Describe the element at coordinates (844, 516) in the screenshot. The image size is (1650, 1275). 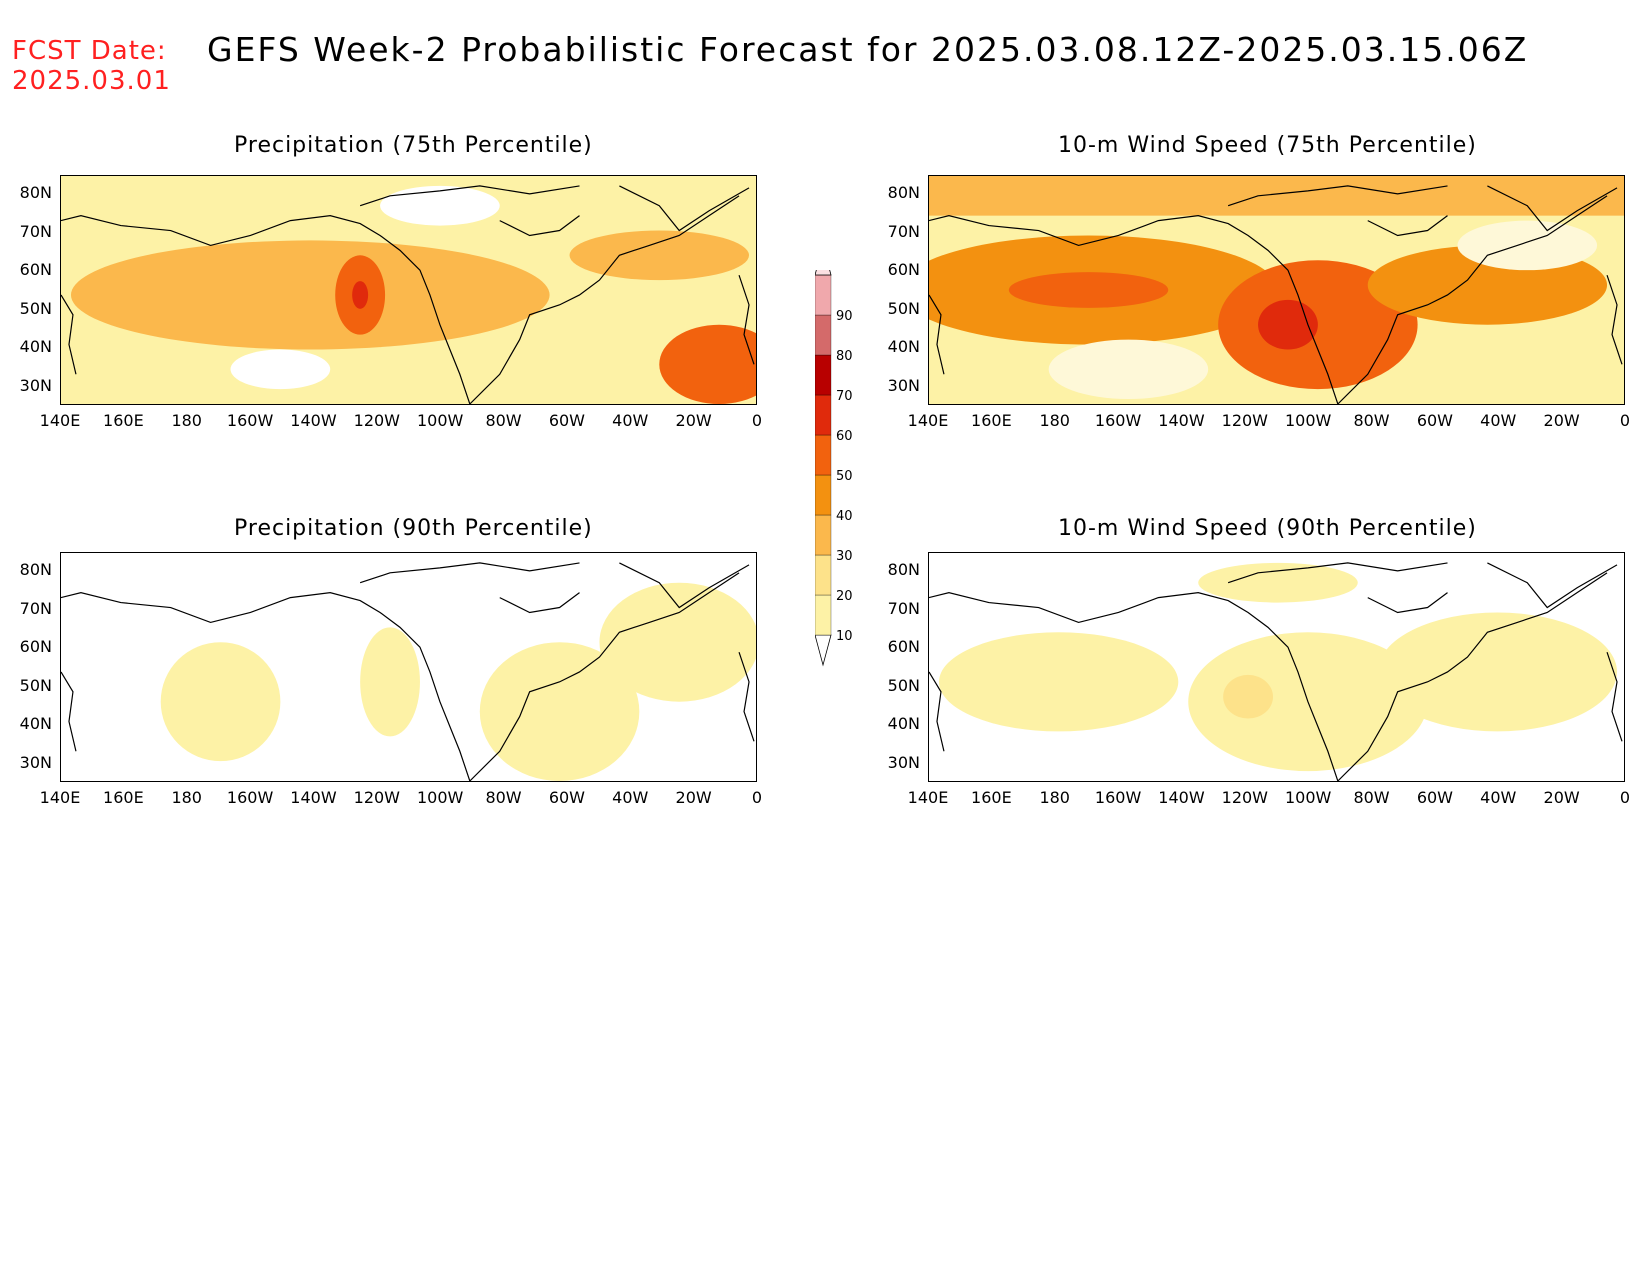
I see `colorbar-level-label: 40` at that location.